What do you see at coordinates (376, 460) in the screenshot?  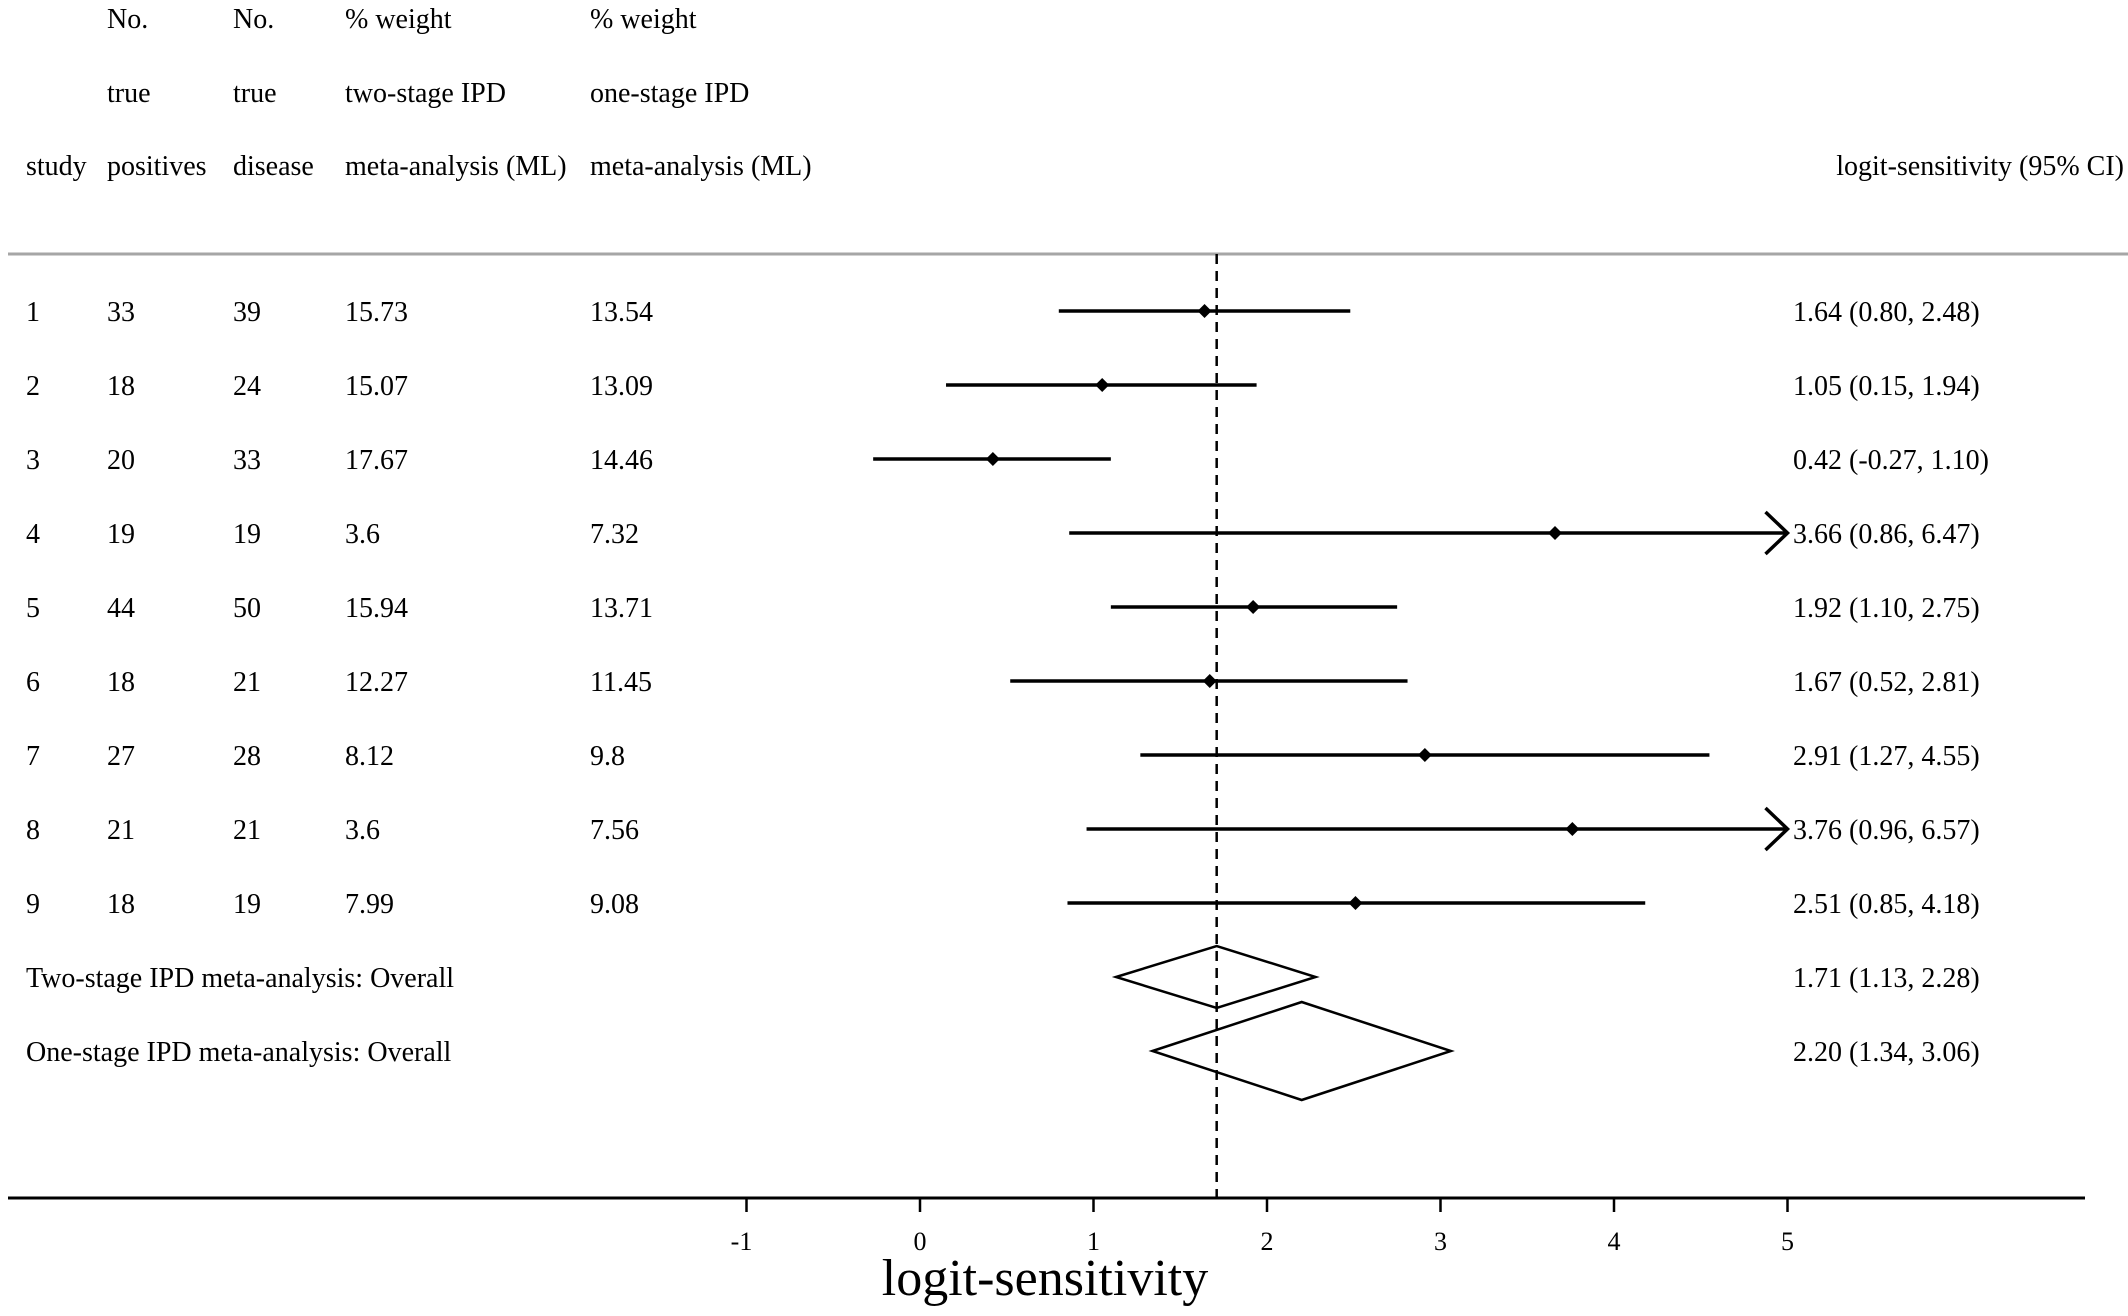 I see `cell-w2: 17.67` at bounding box center [376, 460].